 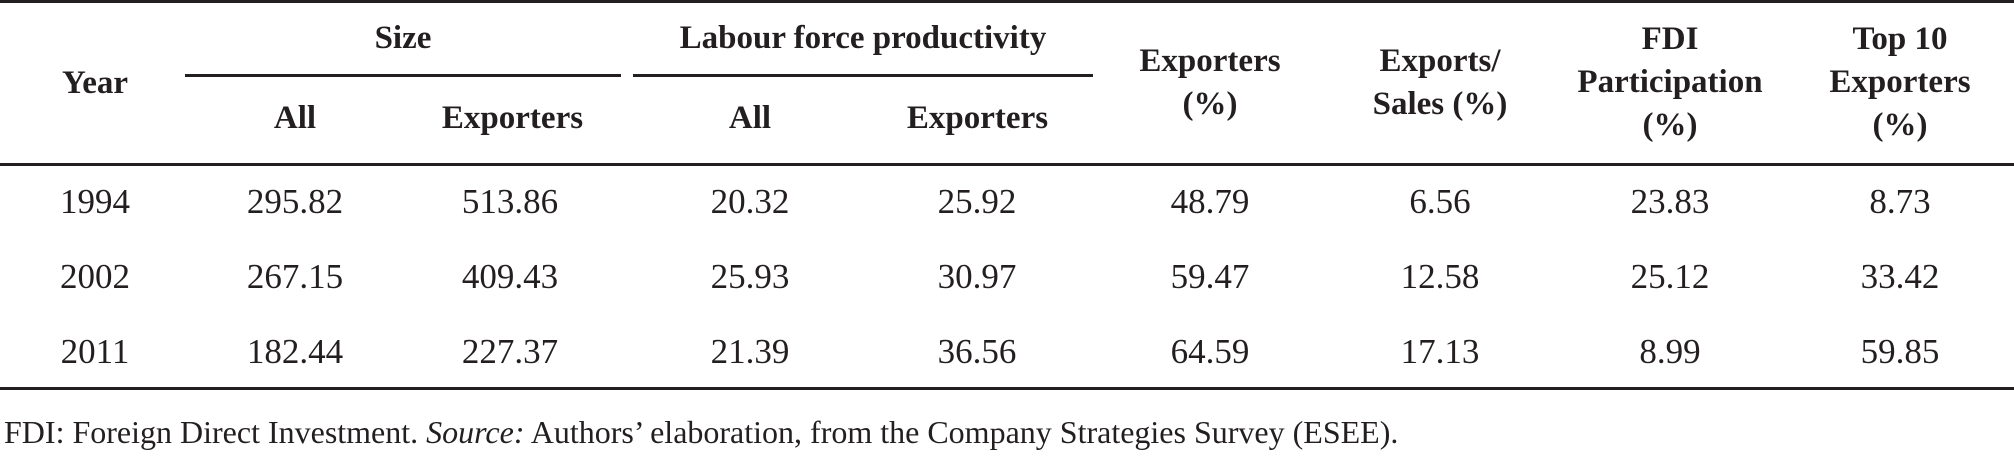 What do you see at coordinates (977, 118) in the screenshot?
I see `header-labour-exporters: Exporters` at bounding box center [977, 118].